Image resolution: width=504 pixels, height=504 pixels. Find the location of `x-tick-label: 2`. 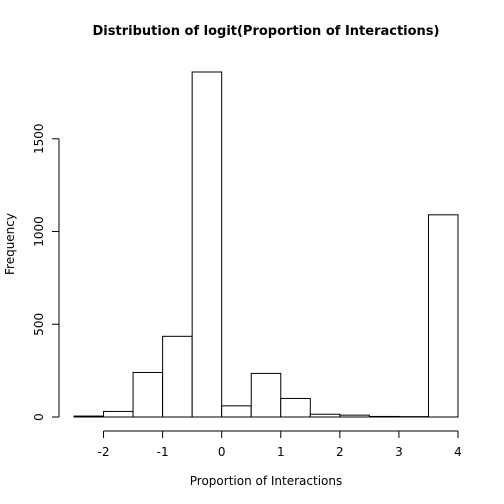

x-tick-label: 2 is located at coordinates (340, 452).